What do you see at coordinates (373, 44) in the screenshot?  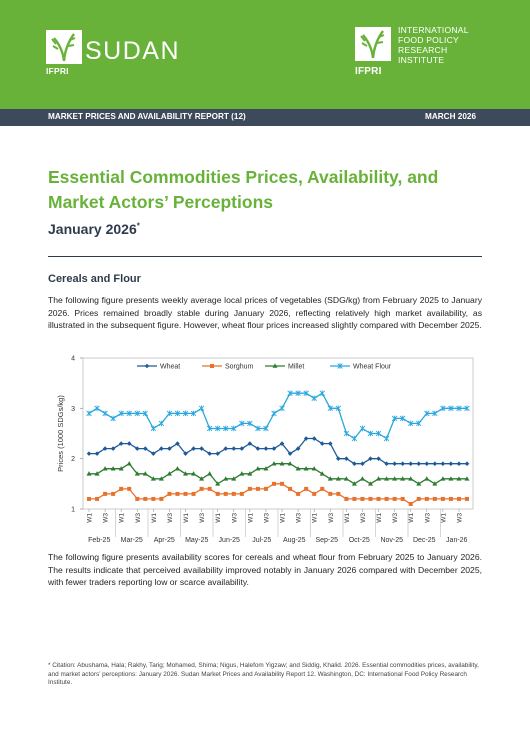 I see `ifpri-leaf-logo-icon` at bounding box center [373, 44].